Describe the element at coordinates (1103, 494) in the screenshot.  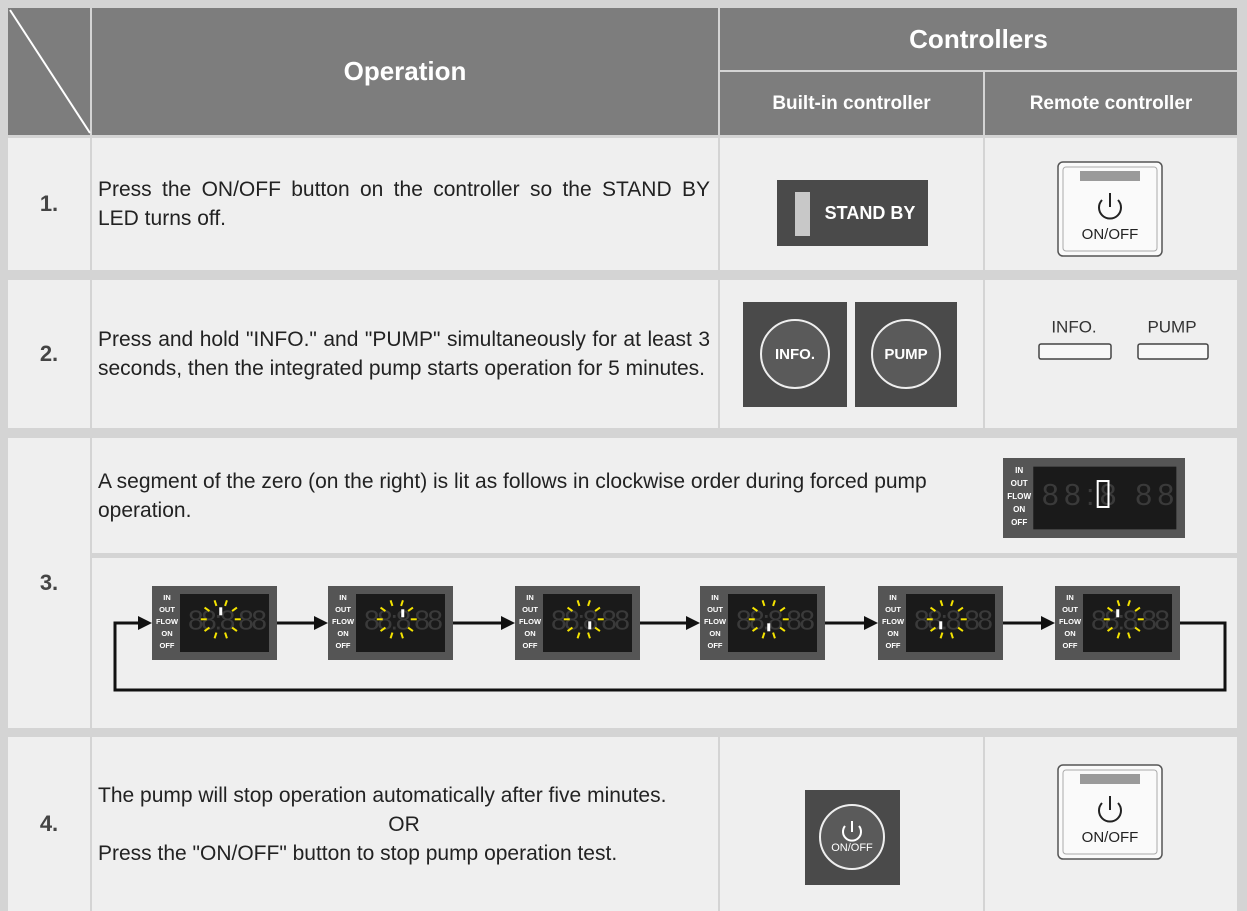
I see `zero-digit` at that location.